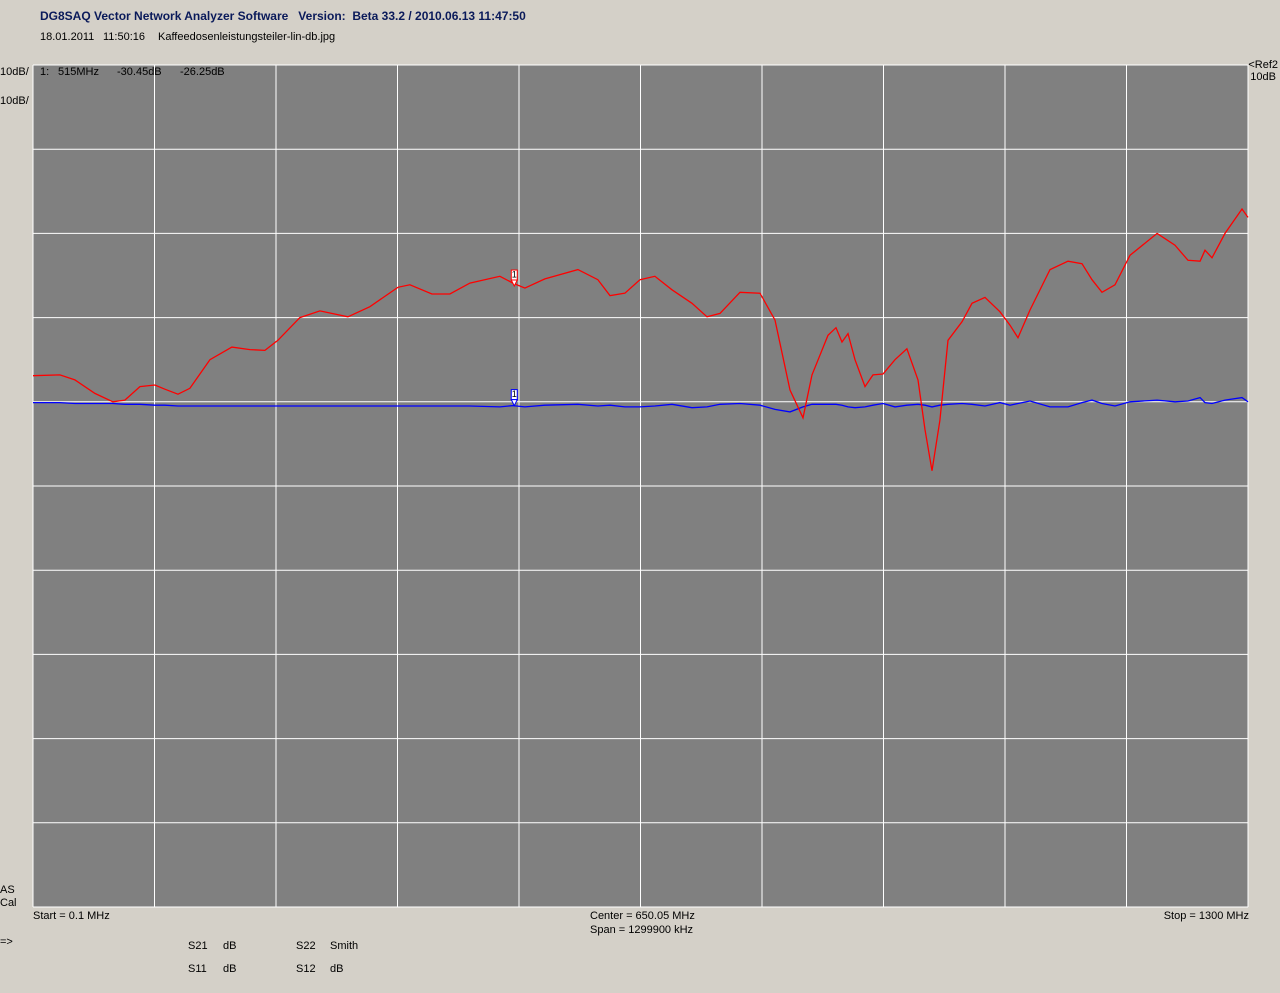 This screenshot has width=1280, height=993. Describe the element at coordinates (641, 930) in the screenshot. I see `span-label: Span = 1299900 kHz` at that location.